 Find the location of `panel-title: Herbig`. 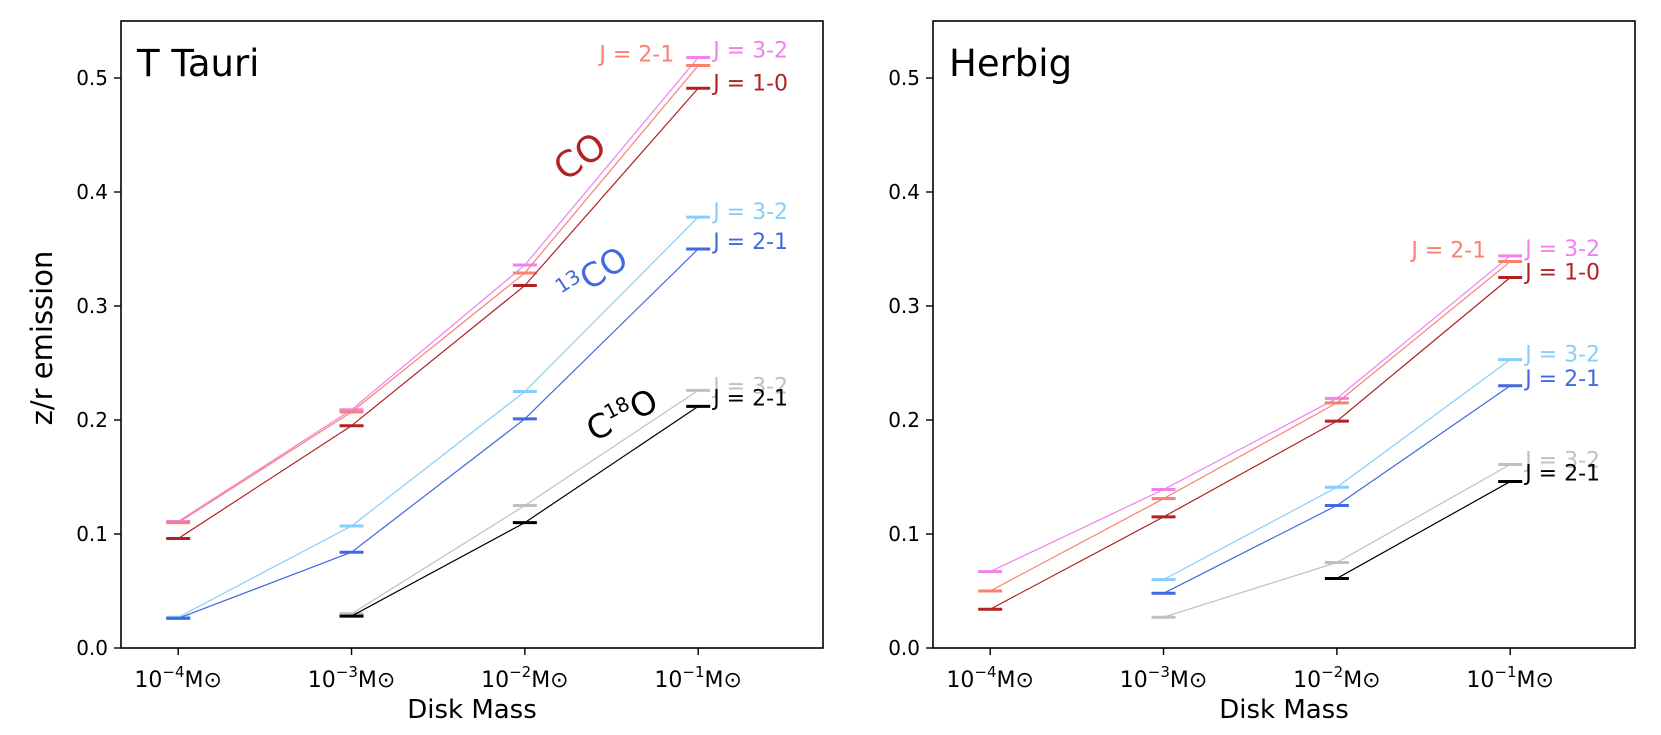

panel-title: Herbig is located at coordinates (1010, 63).